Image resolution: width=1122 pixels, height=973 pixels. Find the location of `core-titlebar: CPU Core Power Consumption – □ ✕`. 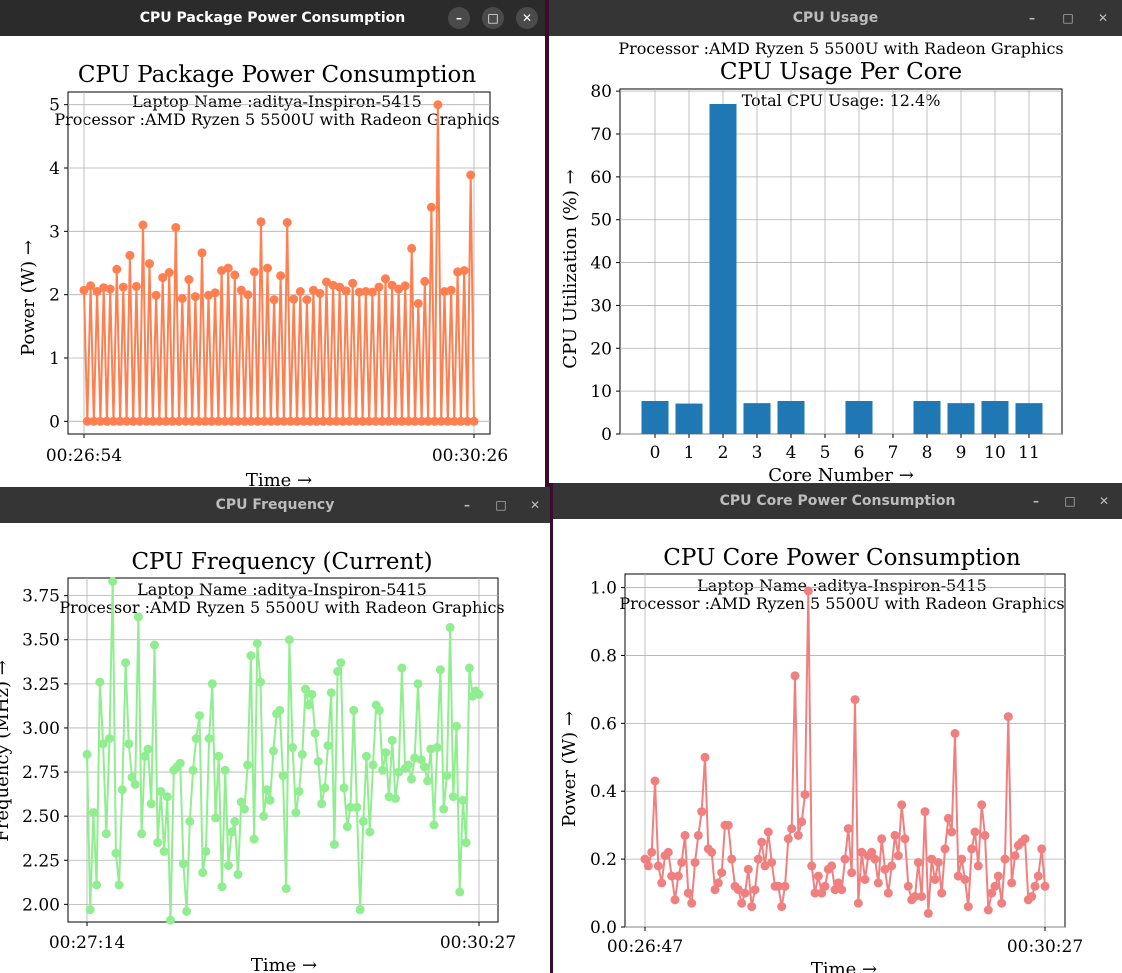

core-titlebar: CPU Core Power Consumption – □ ✕ is located at coordinates (837, 501).